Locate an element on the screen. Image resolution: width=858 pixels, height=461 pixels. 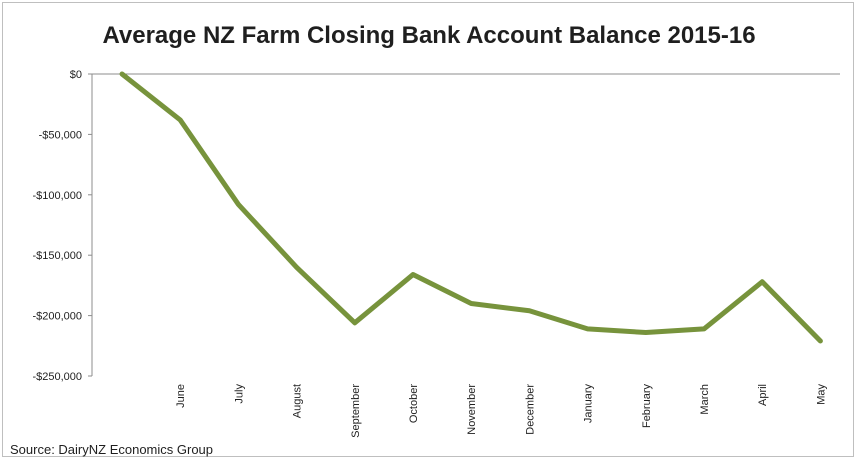
y-tick-label: -$200,000 is located at coordinates (57, 317).